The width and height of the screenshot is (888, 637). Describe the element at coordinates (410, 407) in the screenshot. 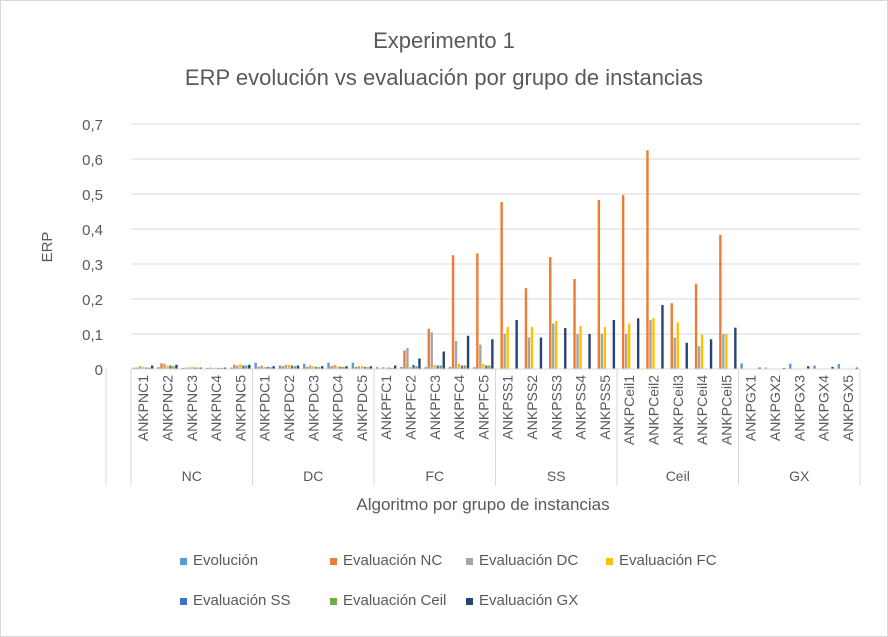

I see `x-tick-label: ANKPFC2` at that location.